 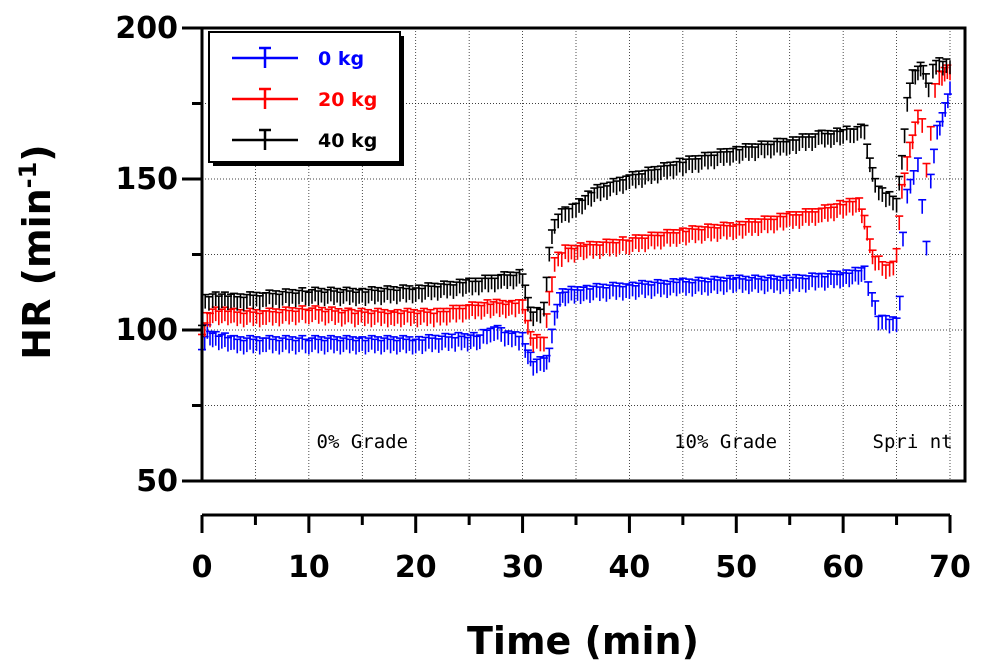 What do you see at coordinates (202, 567) in the screenshot?
I see `x-tick-label: 0` at bounding box center [202, 567].